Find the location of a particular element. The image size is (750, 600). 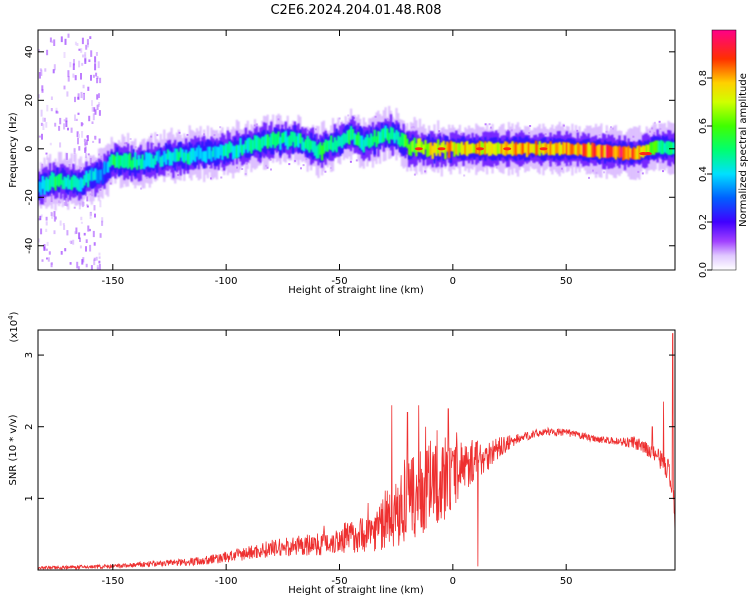

y-tick-label: -40 is located at coordinates (29, 246).